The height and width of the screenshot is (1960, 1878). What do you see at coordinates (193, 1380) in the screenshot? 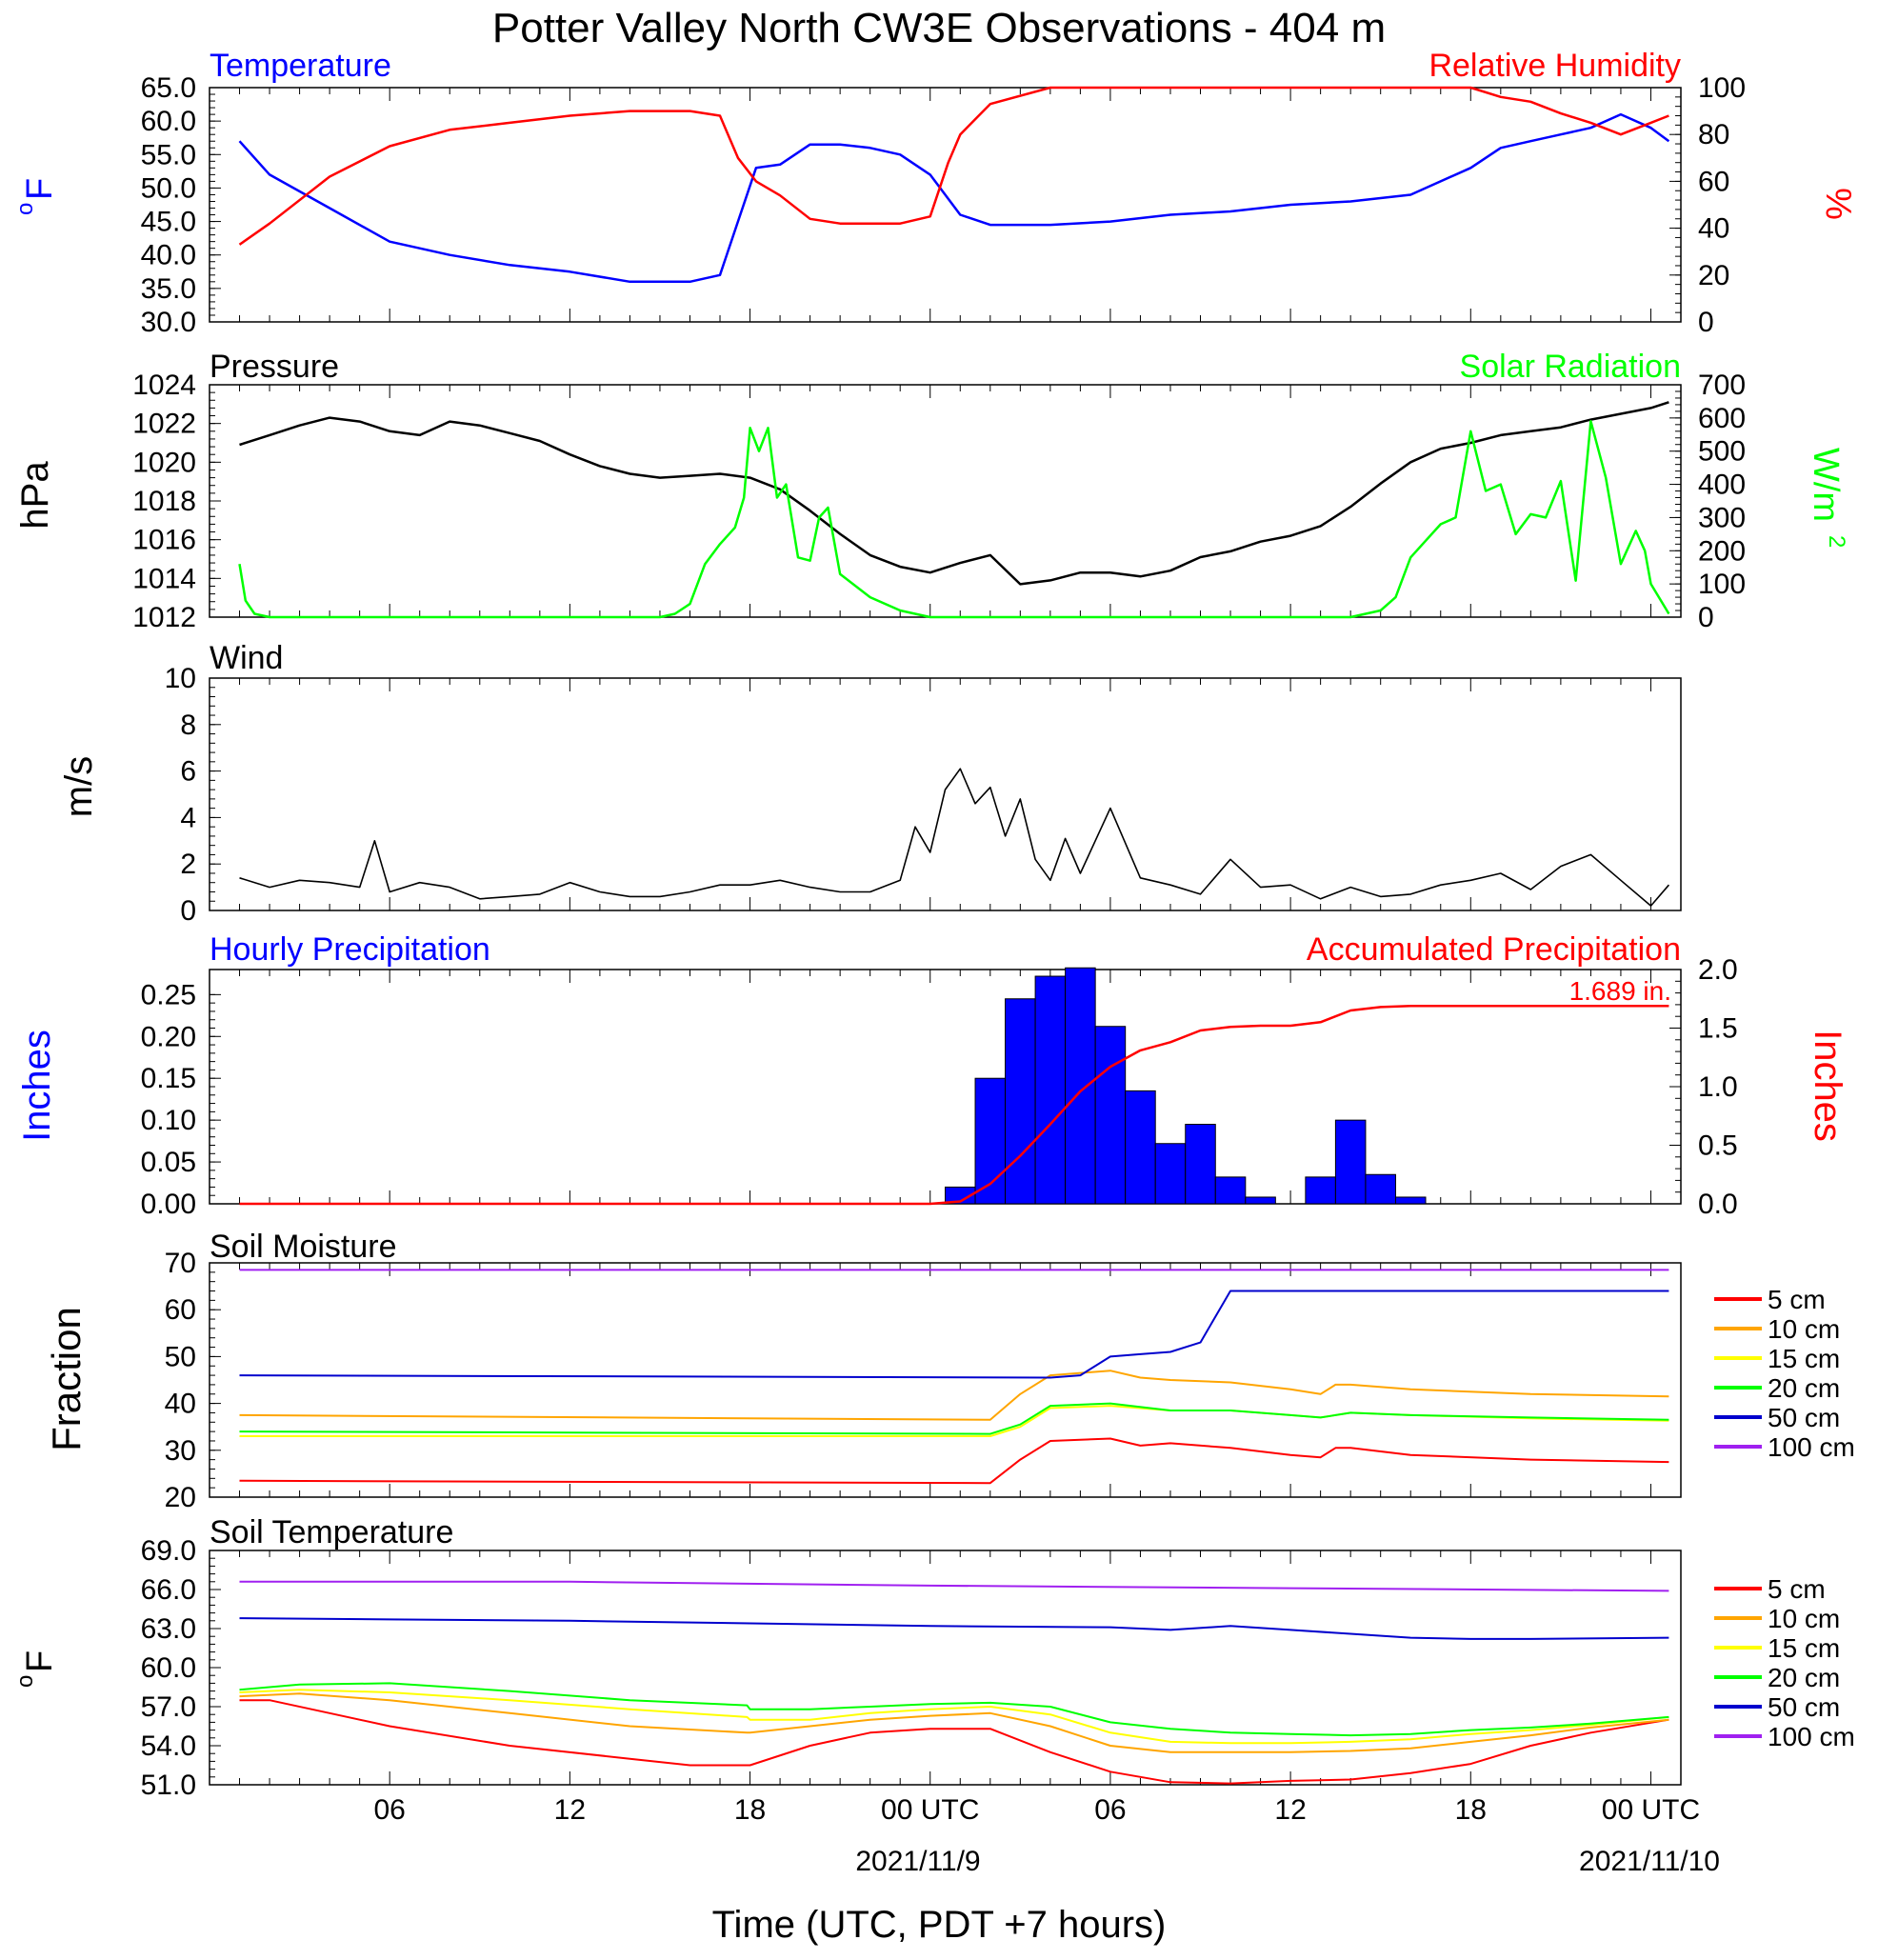
I see `y-axis-left-5: 20 30 40 50 60 70` at bounding box center [193, 1380].